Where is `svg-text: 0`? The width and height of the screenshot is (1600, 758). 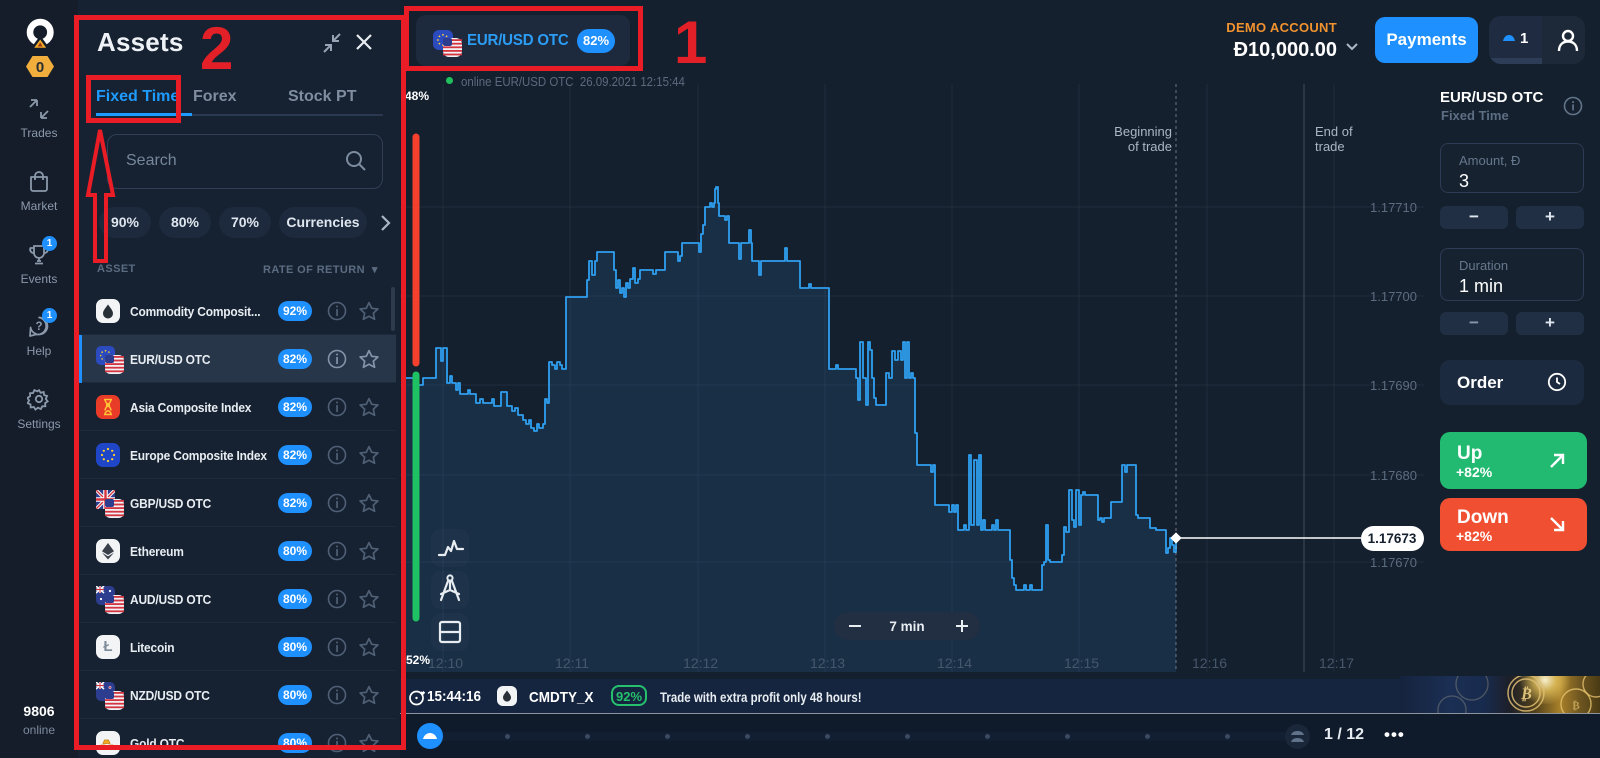
svg-text: 0 is located at coordinates (40, 67).